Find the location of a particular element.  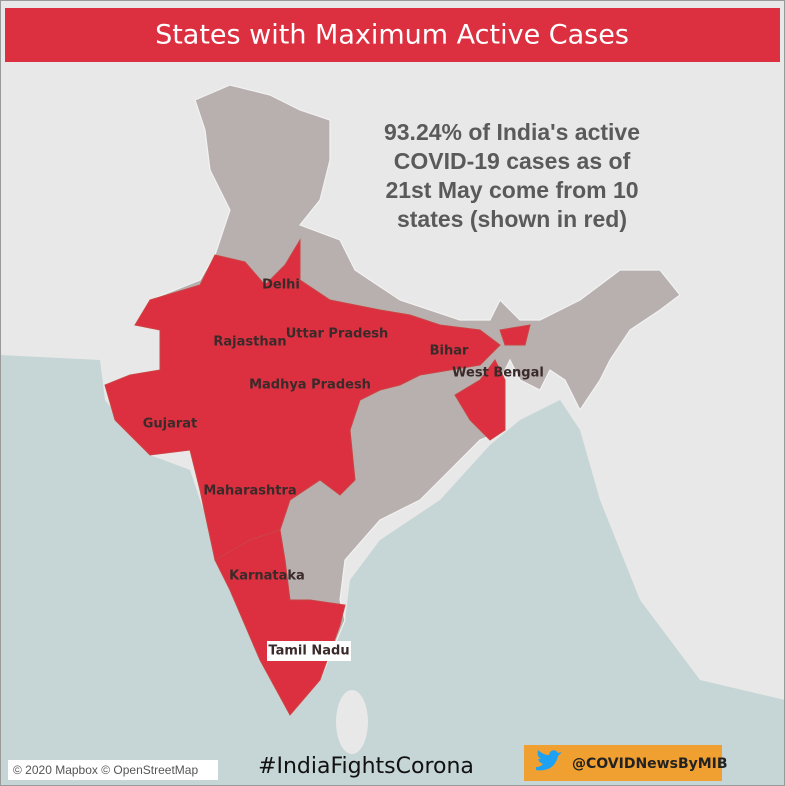

title: States with Maximum Active Cases is located at coordinates (392, 35).